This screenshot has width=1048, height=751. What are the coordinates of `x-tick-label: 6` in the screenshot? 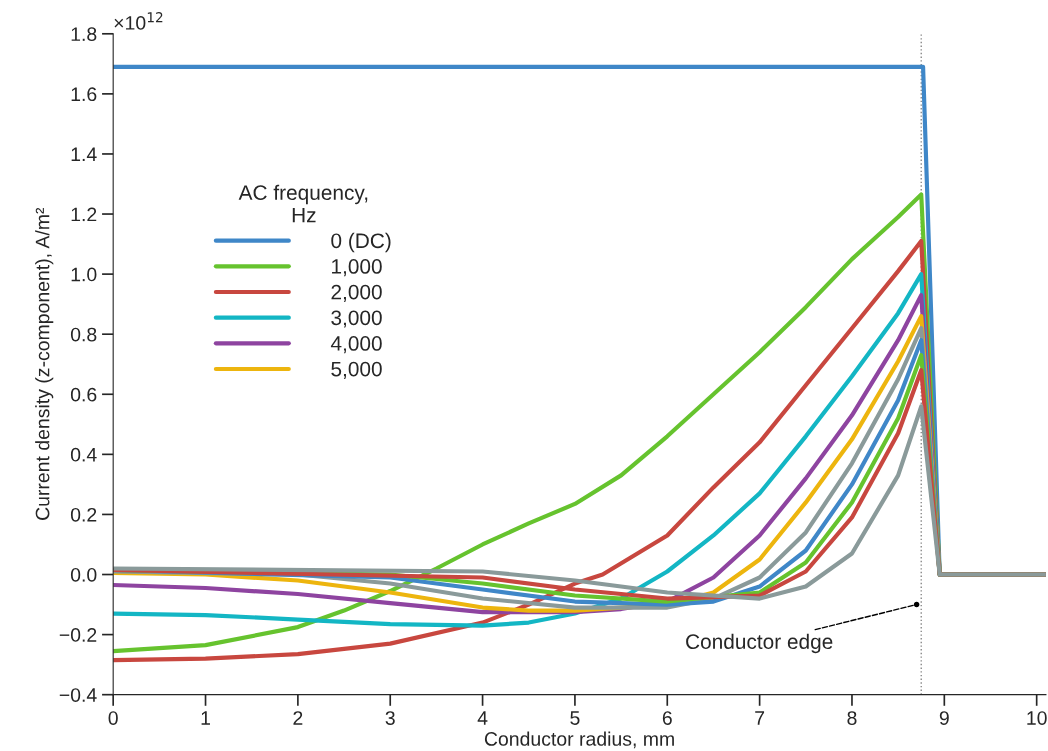 It's located at (667, 718).